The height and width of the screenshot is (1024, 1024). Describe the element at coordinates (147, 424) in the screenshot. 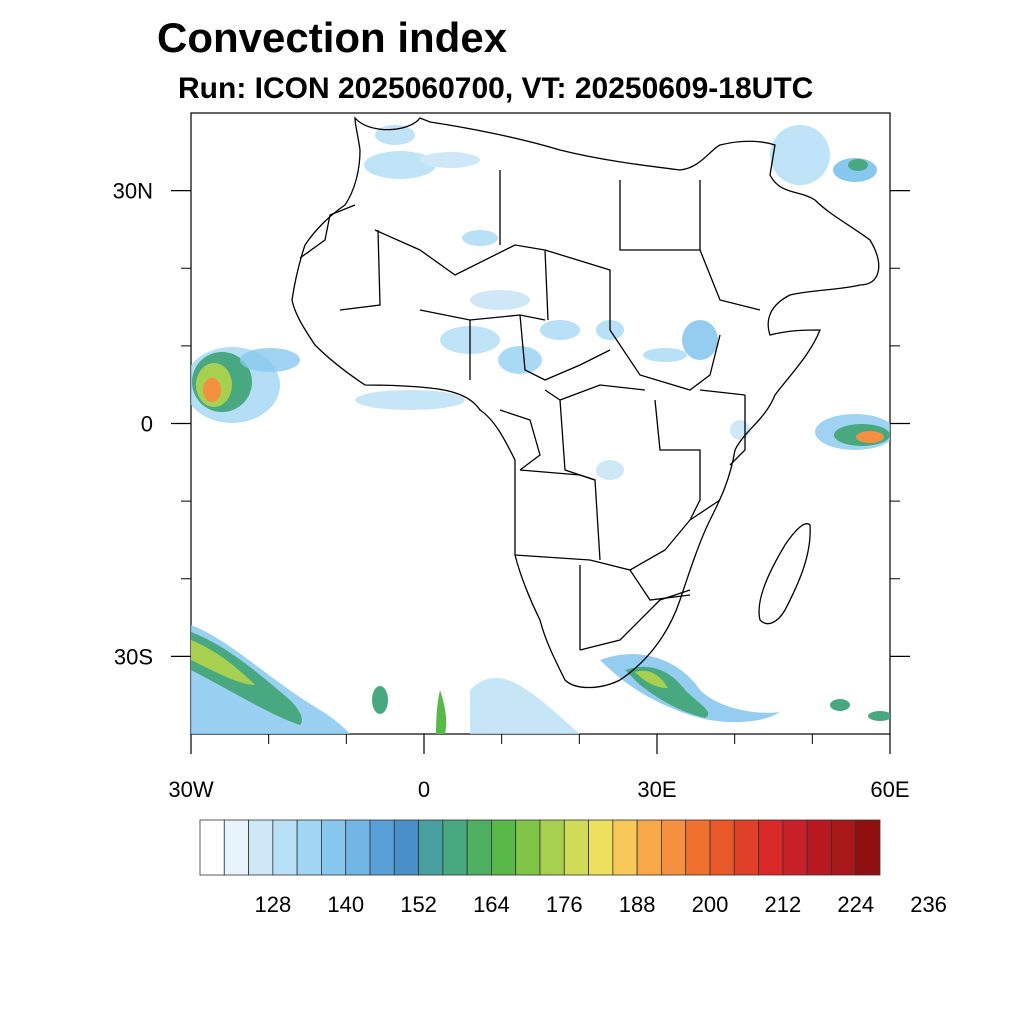

I see `lat-tick-label: 0` at that location.